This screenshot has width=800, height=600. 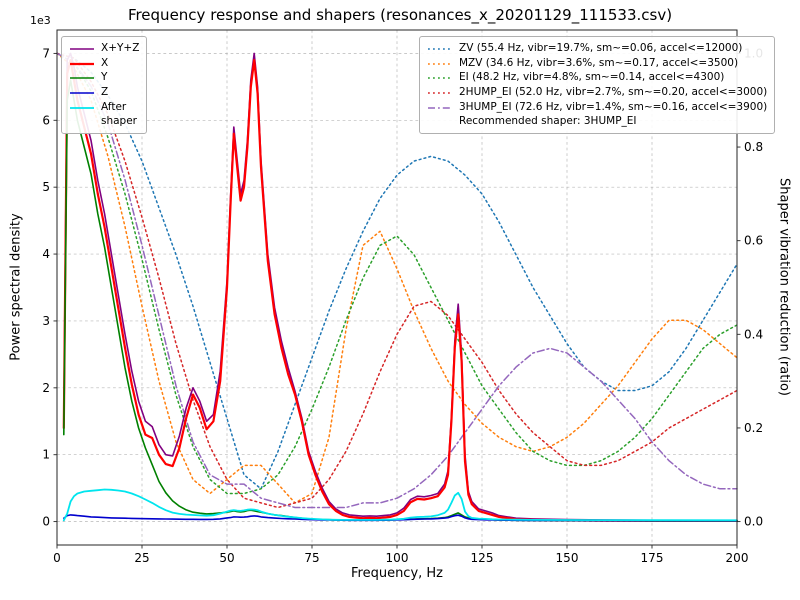 I want to click on legend-entry: X+Y+Z, so click(x=104, y=48).